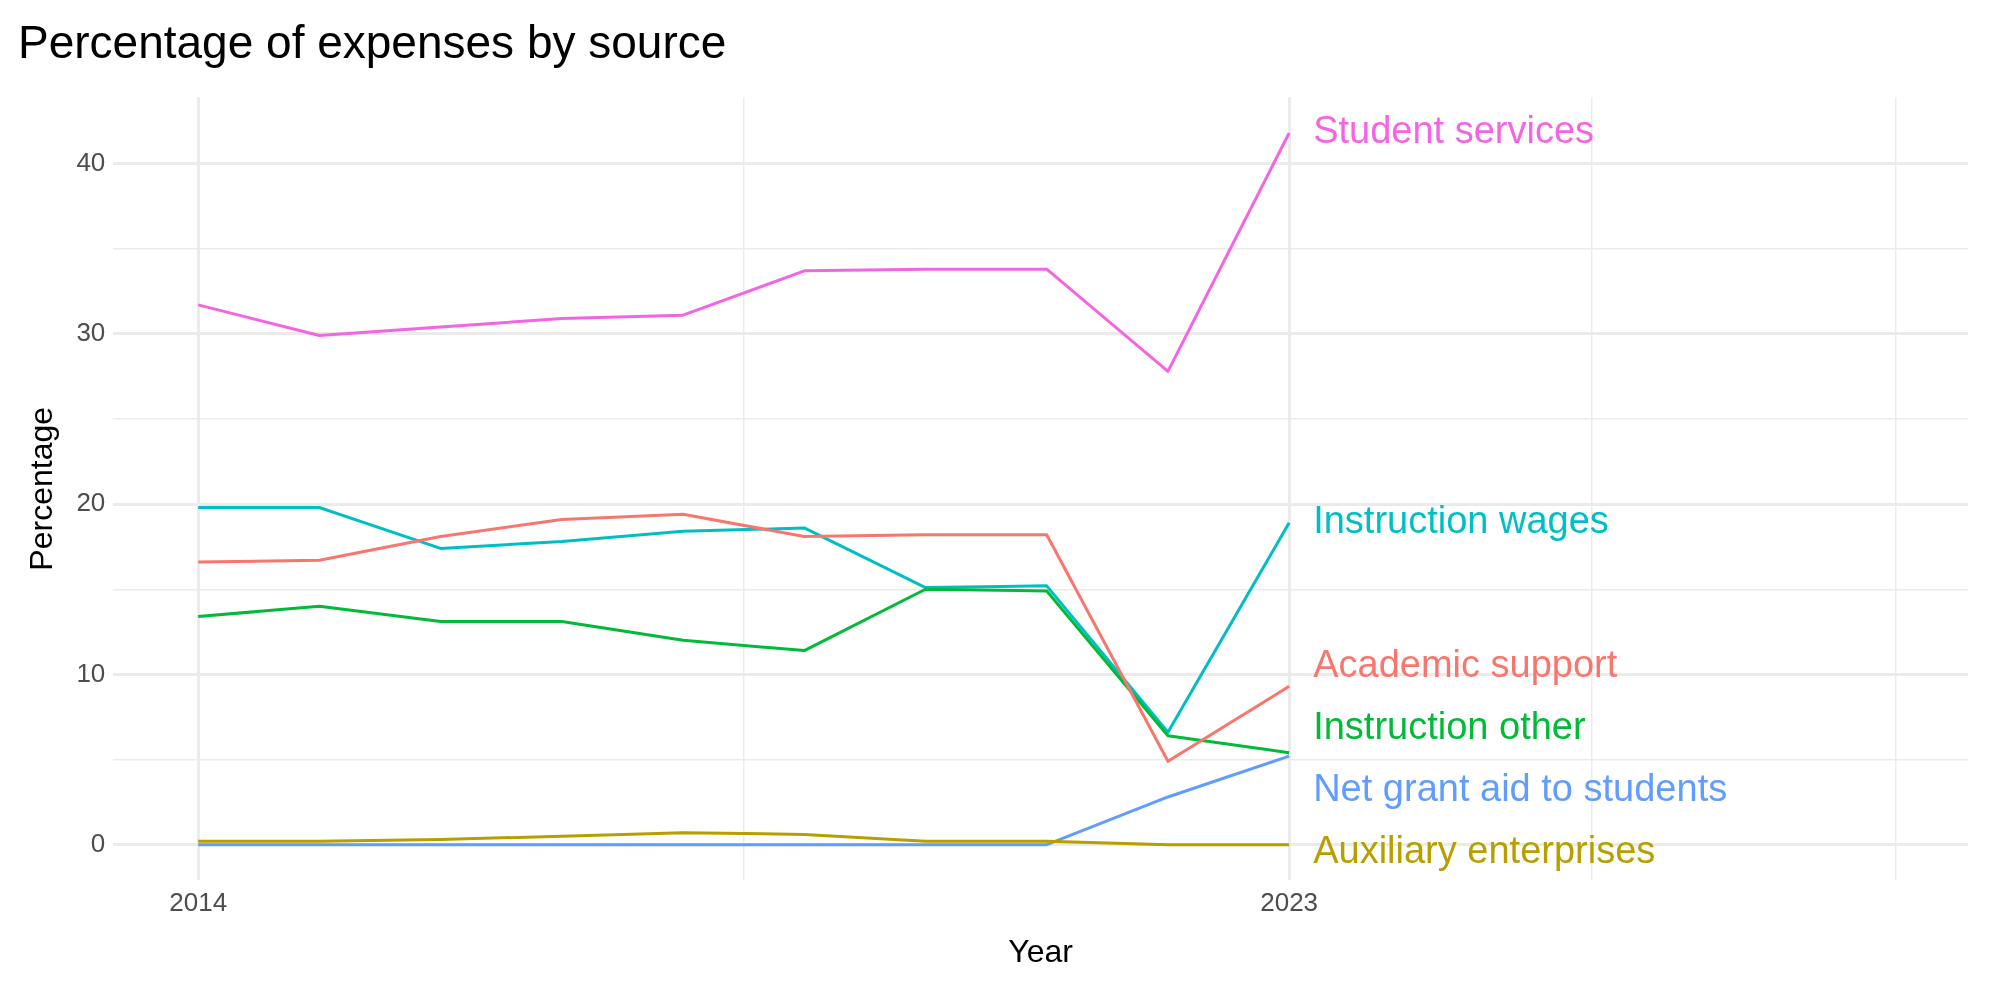 This screenshot has height=1000, width=2000. Describe the element at coordinates (1454, 130) in the screenshot. I see `series-label: Student services` at that location.